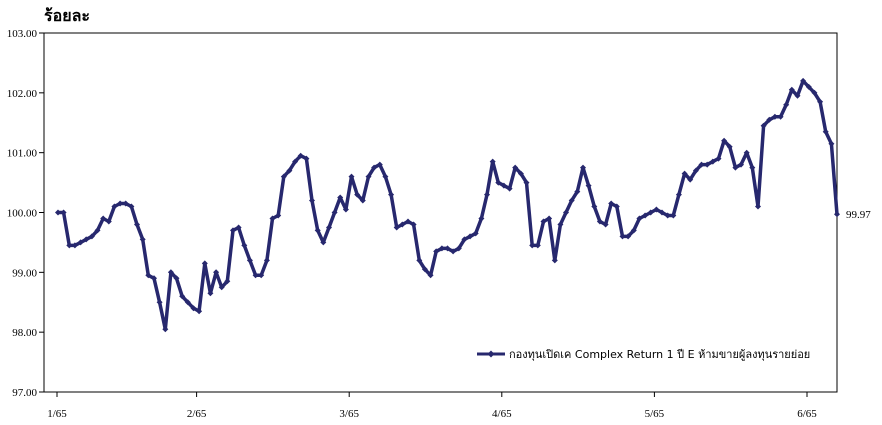 The image size is (882, 425). Describe the element at coordinates (22, 34) in the screenshot. I see `y-tick-label: 103.00` at that location.